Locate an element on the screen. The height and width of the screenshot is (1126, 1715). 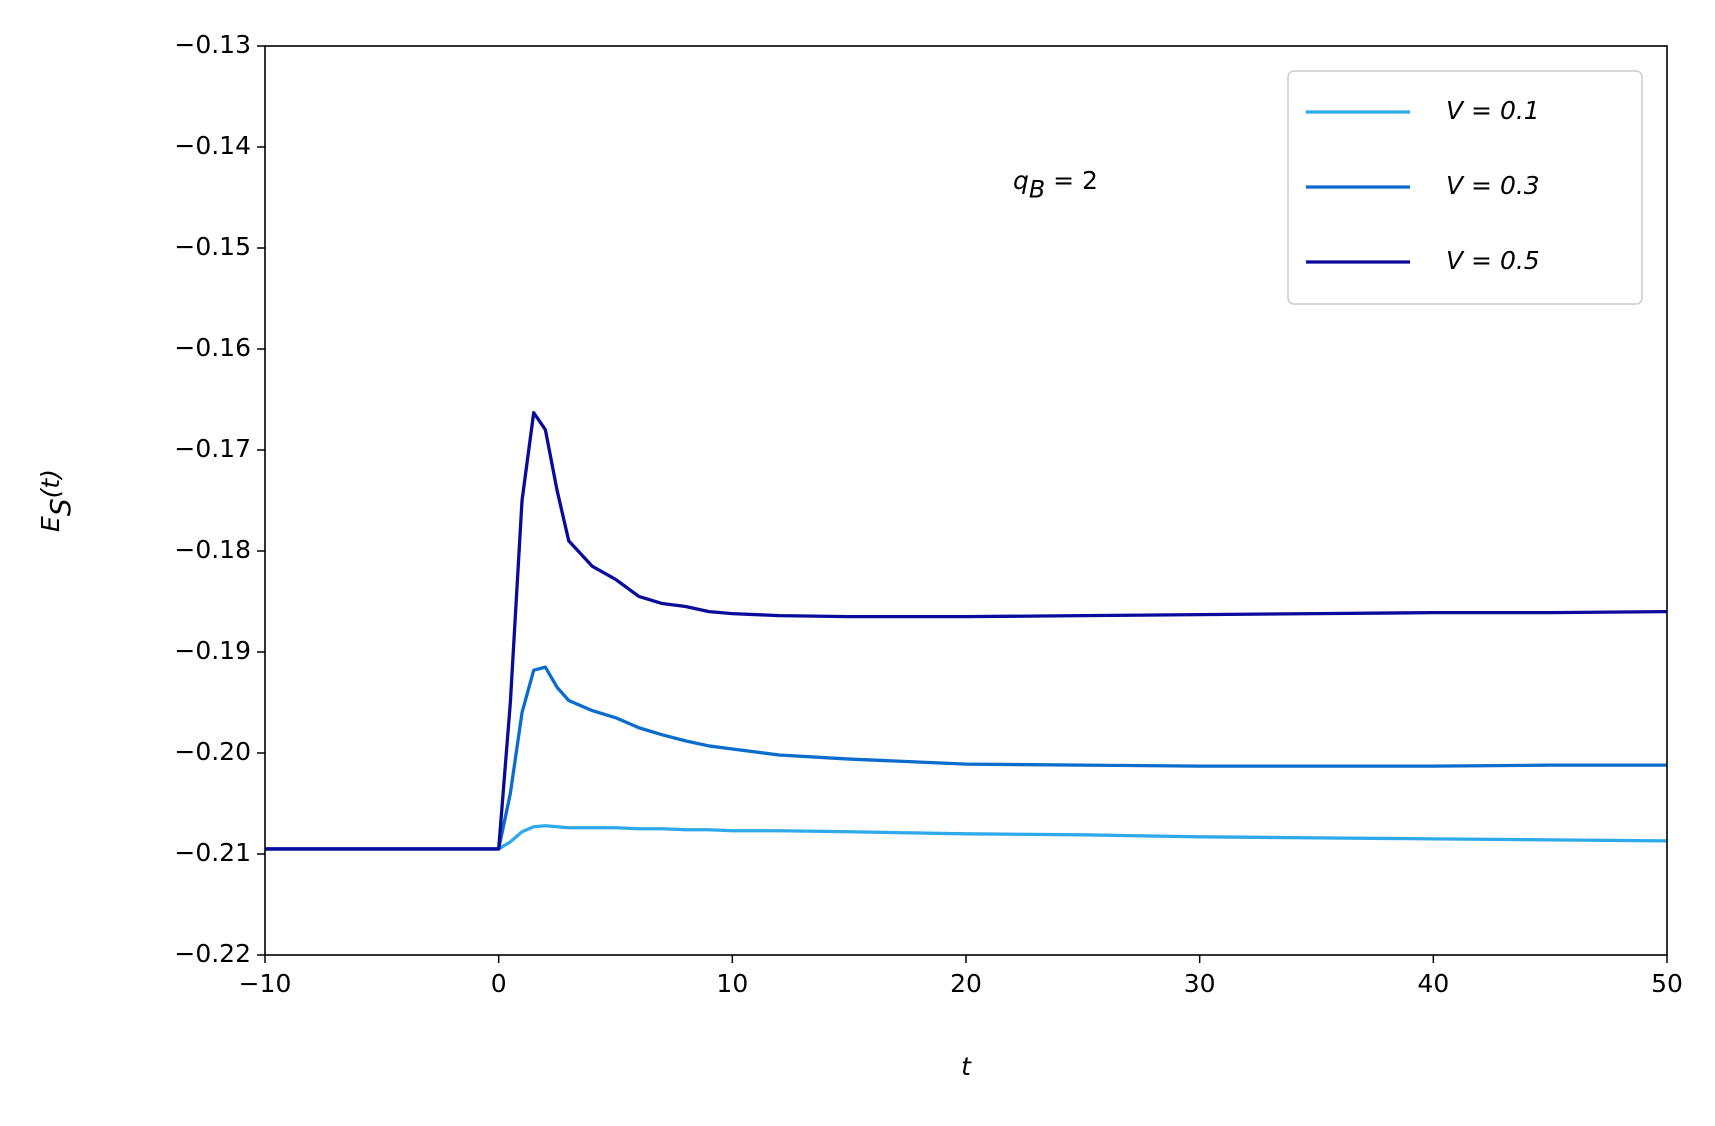
x-tick-label: 50 is located at coordinates (1667, 983).